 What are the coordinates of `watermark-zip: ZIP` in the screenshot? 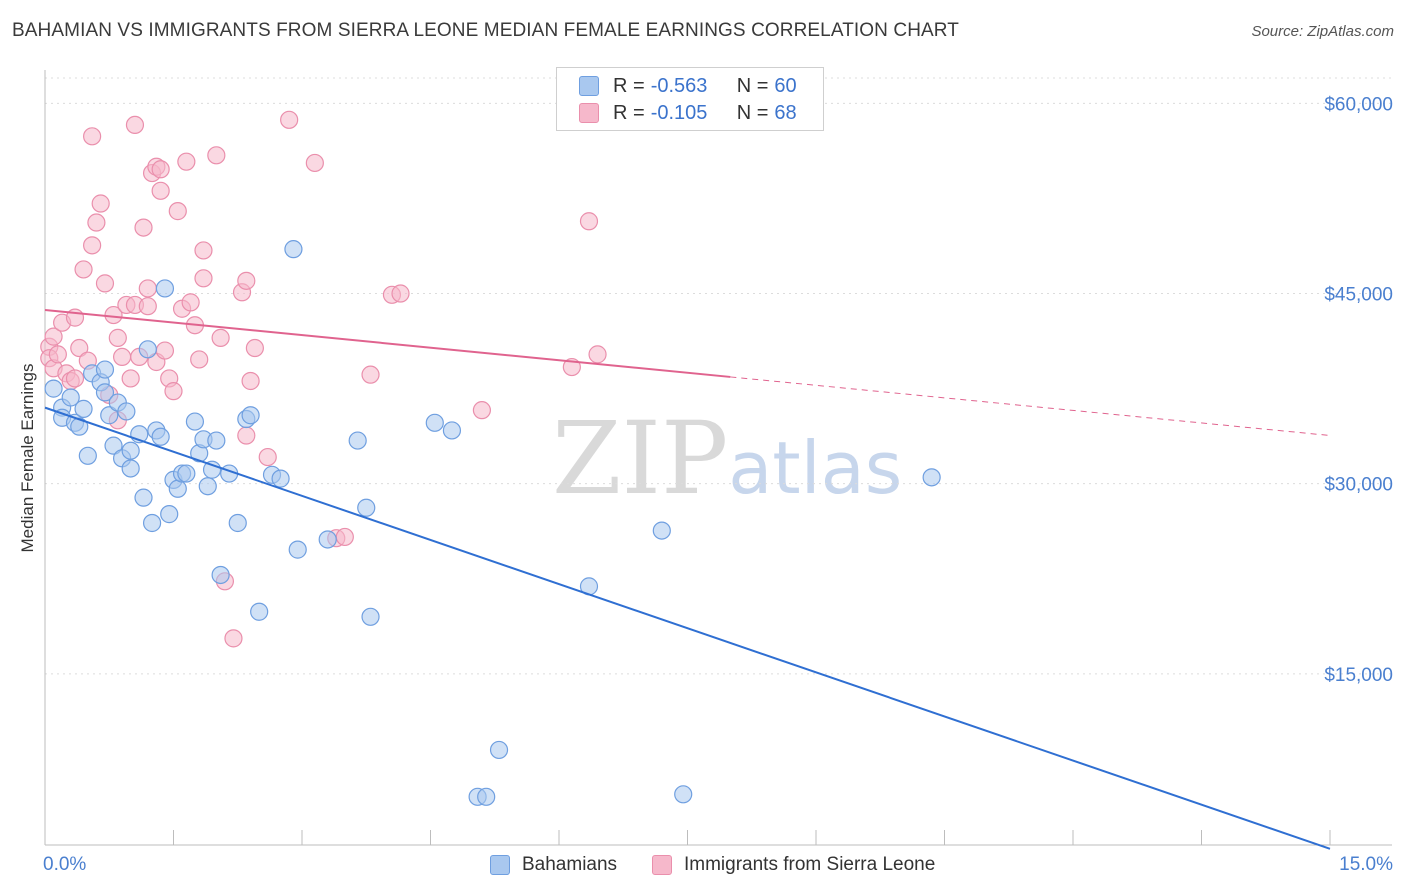 It's located at (640, 458).